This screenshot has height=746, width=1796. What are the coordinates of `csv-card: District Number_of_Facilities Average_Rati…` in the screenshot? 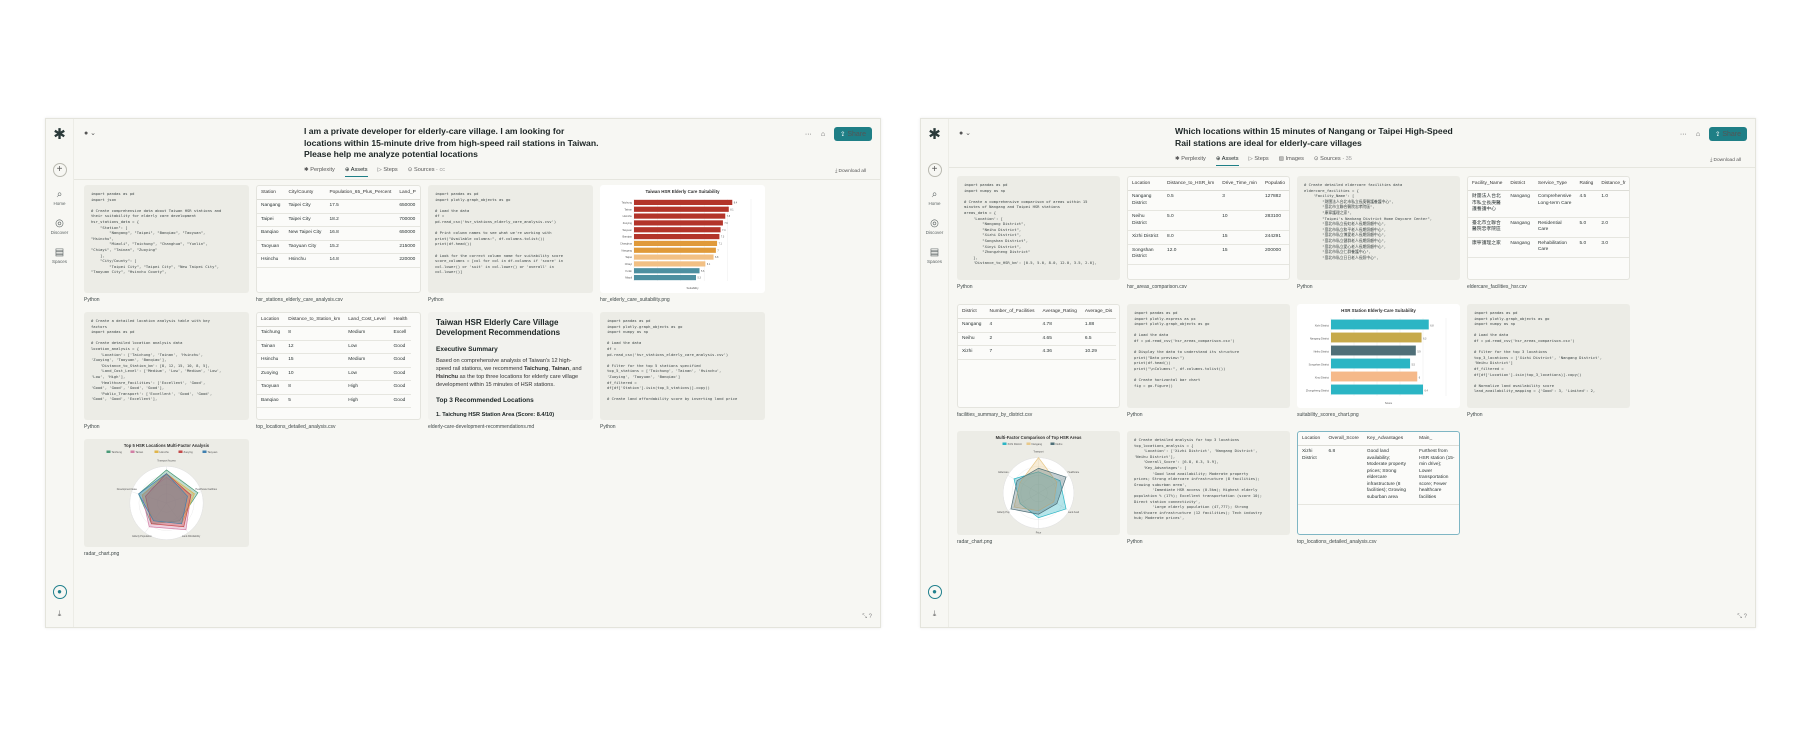 It's located at (1038, 356).